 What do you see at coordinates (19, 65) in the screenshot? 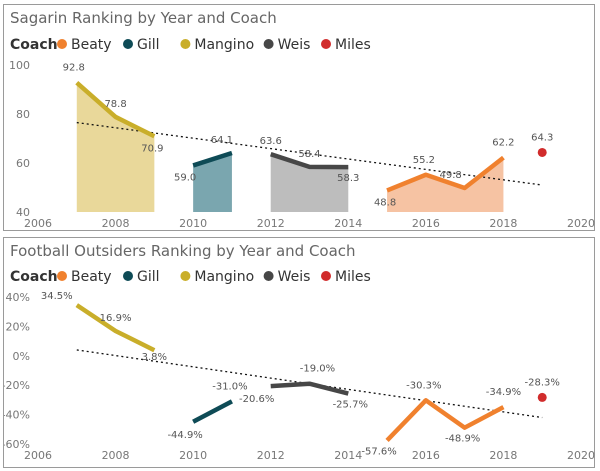
I see `y-tick-label: 100` at bounding box center [19, 65].